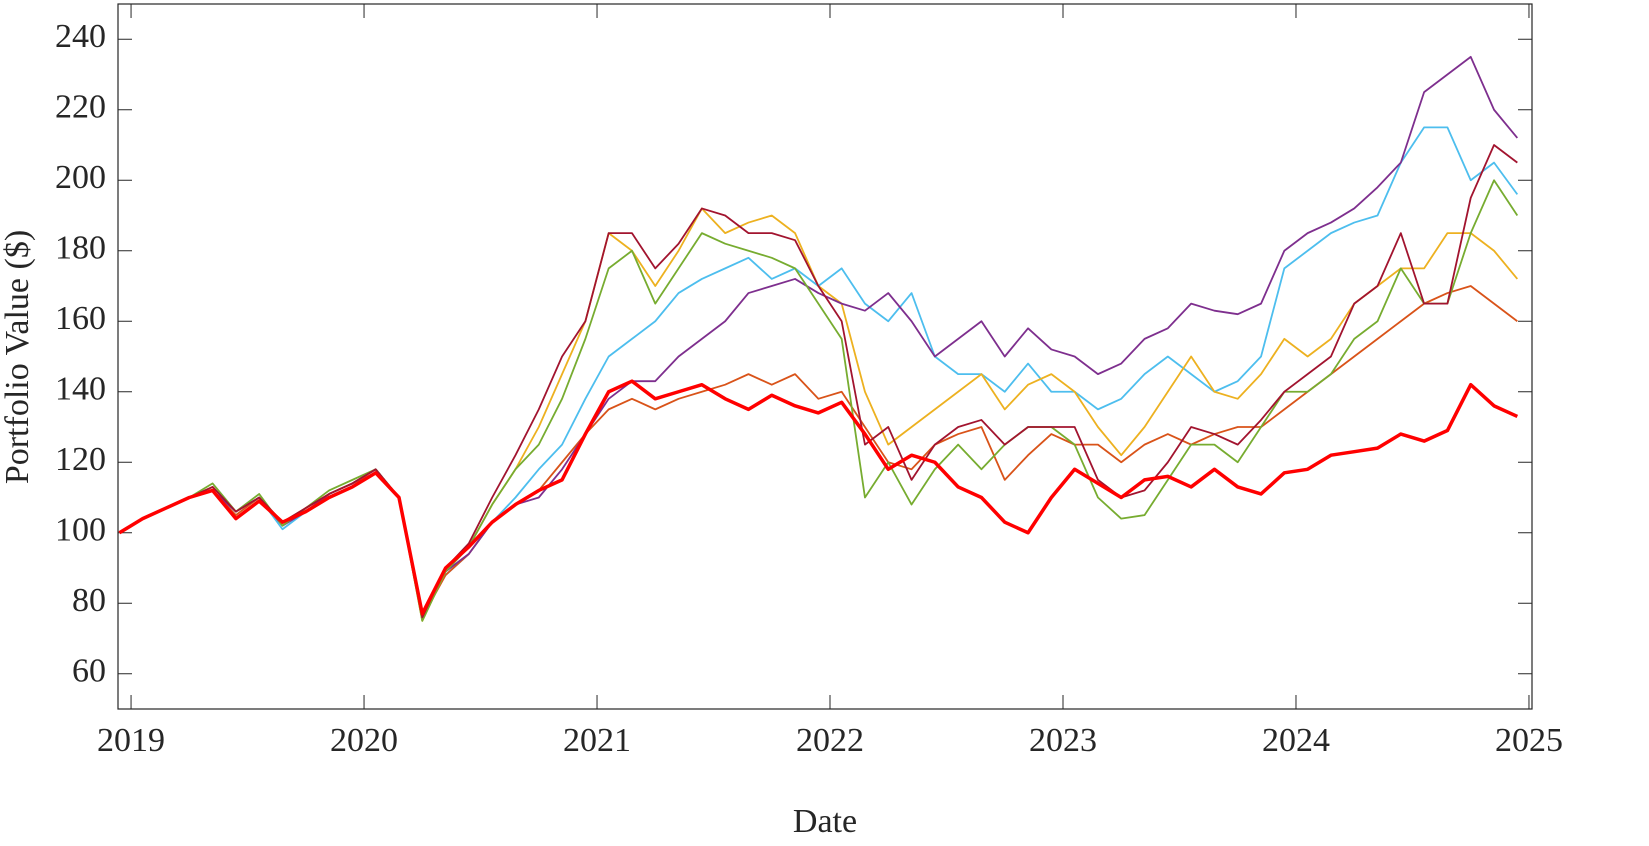 The image size is (1649, 846). Describe the element at coordinates (1063, 740) in the screenshot. I see `x-tick-label: 2023` at that location.